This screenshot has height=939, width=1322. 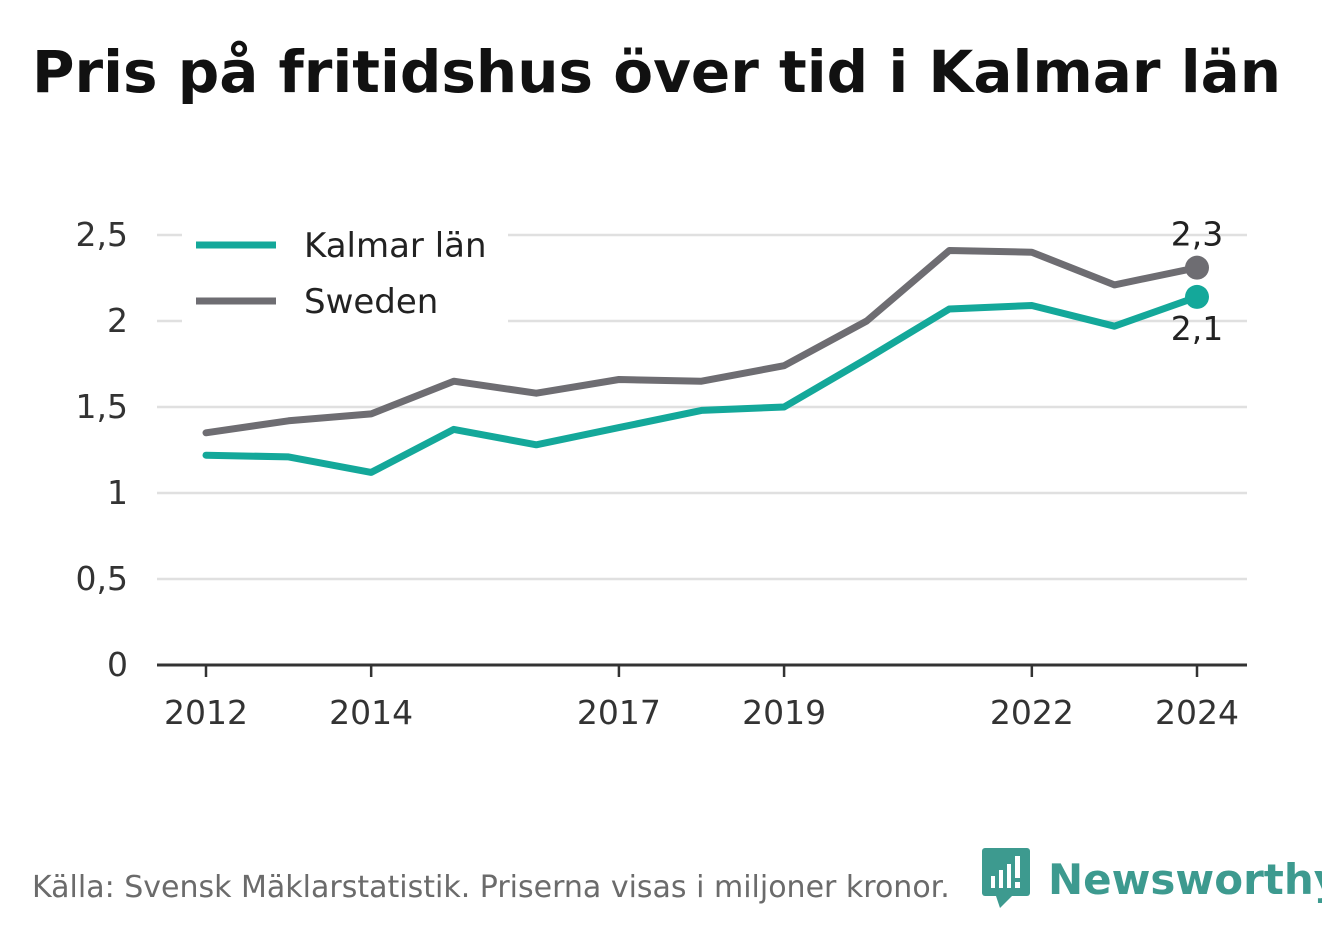 What do you see at coordinates (102, 234) in the screenshot?
I see `y-tick-label: 2,5` at bounding box center [102, 234].